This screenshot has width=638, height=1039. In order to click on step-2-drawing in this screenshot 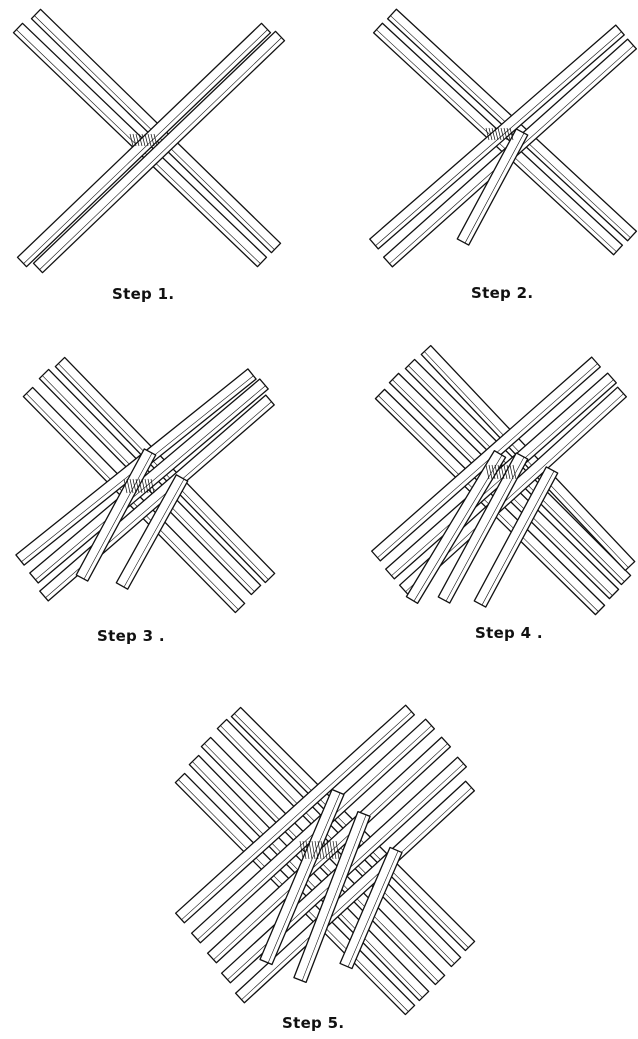, I will do `click(503, 138)`.